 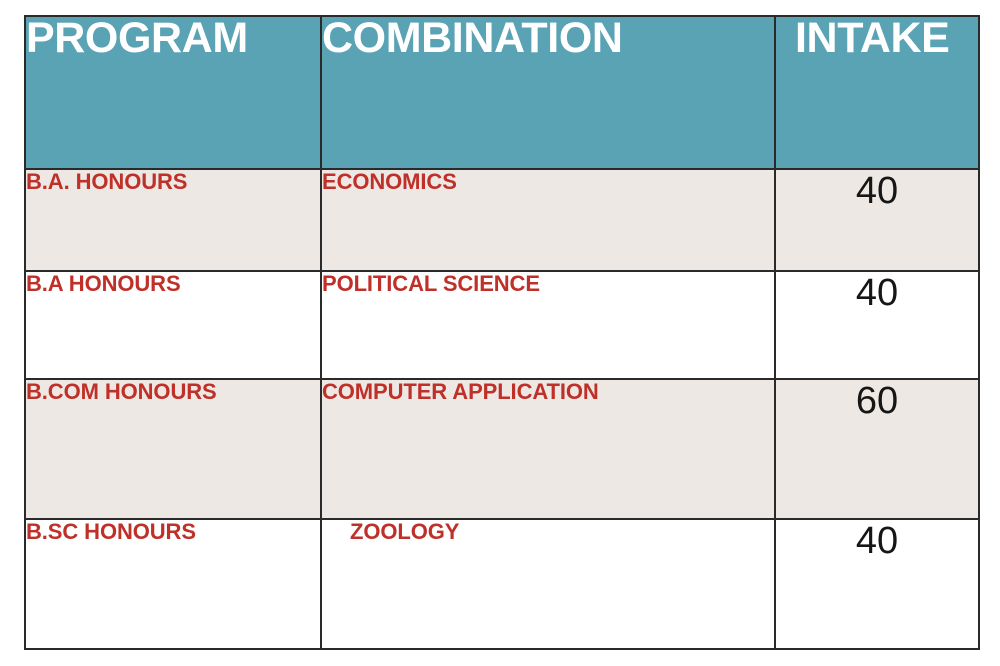 I want to click on cell-combination: ZOOLOGY, so click(x=548, y=584).